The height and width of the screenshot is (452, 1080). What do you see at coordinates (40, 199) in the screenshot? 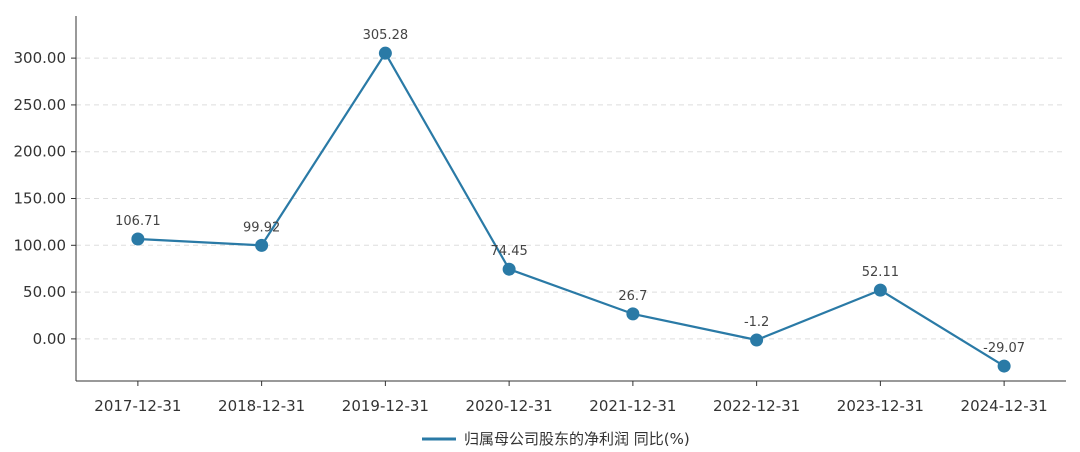
I see `y-tick-label: 150.00` at bounding box center [40, 199].